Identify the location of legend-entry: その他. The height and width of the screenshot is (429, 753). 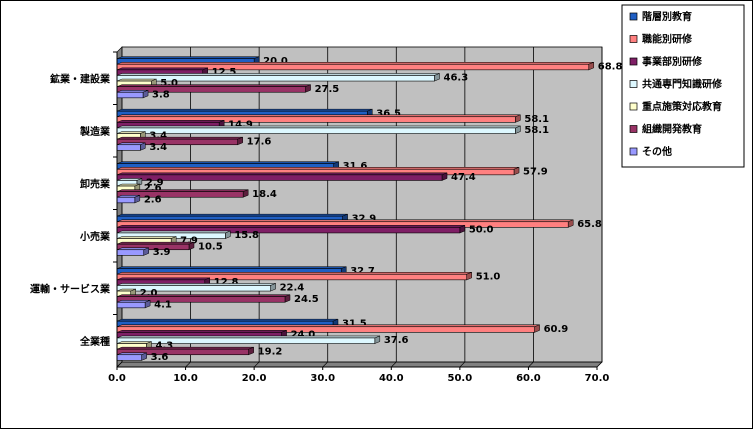
(657, 151).